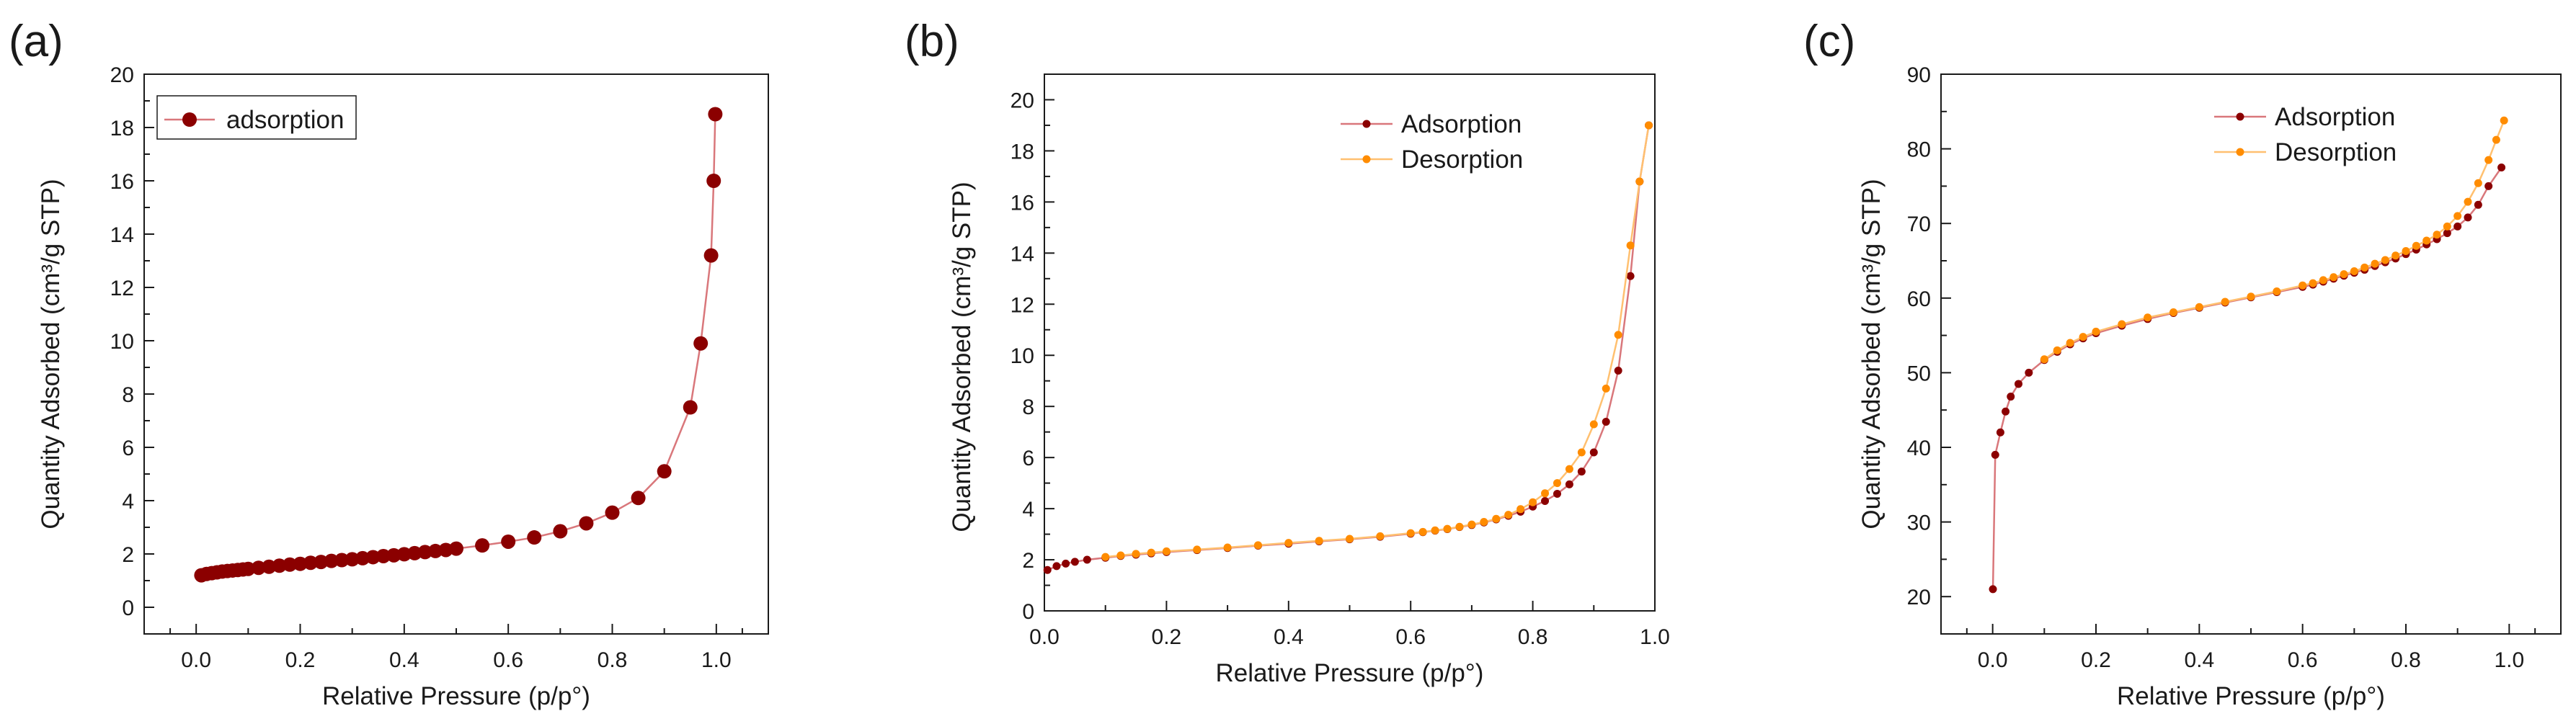 The image size is (2576, 711). I want to click on y-tick-label: 12, so click(1022, 305).